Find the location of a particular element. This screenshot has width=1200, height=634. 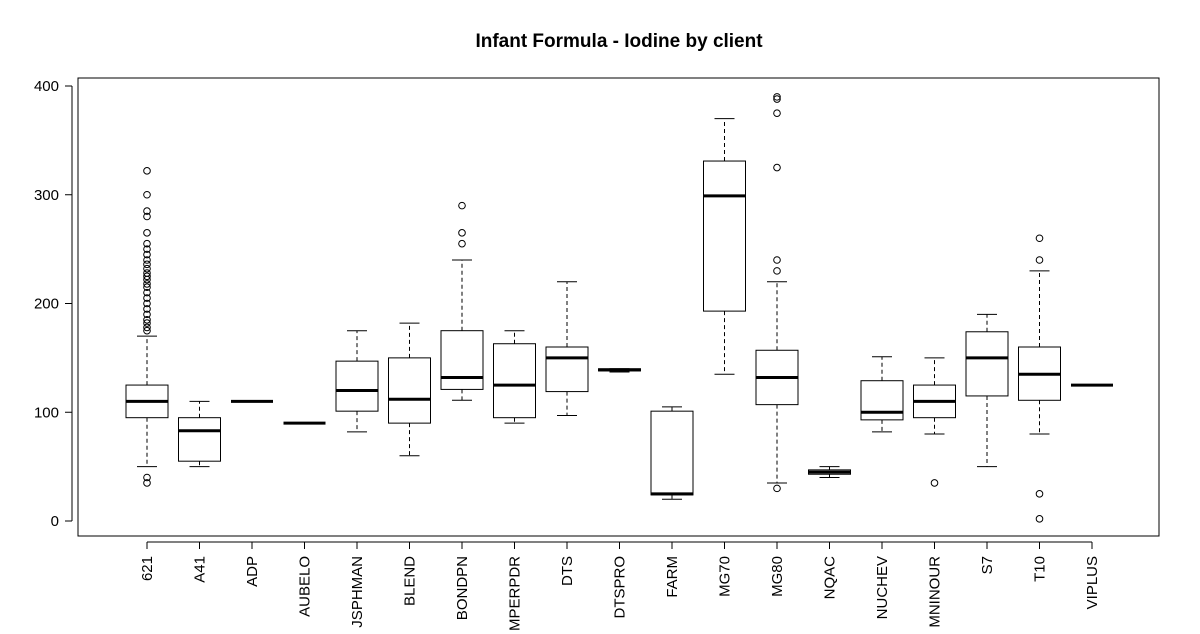

box-JSPHMAN is located at coordinates (357, 381).